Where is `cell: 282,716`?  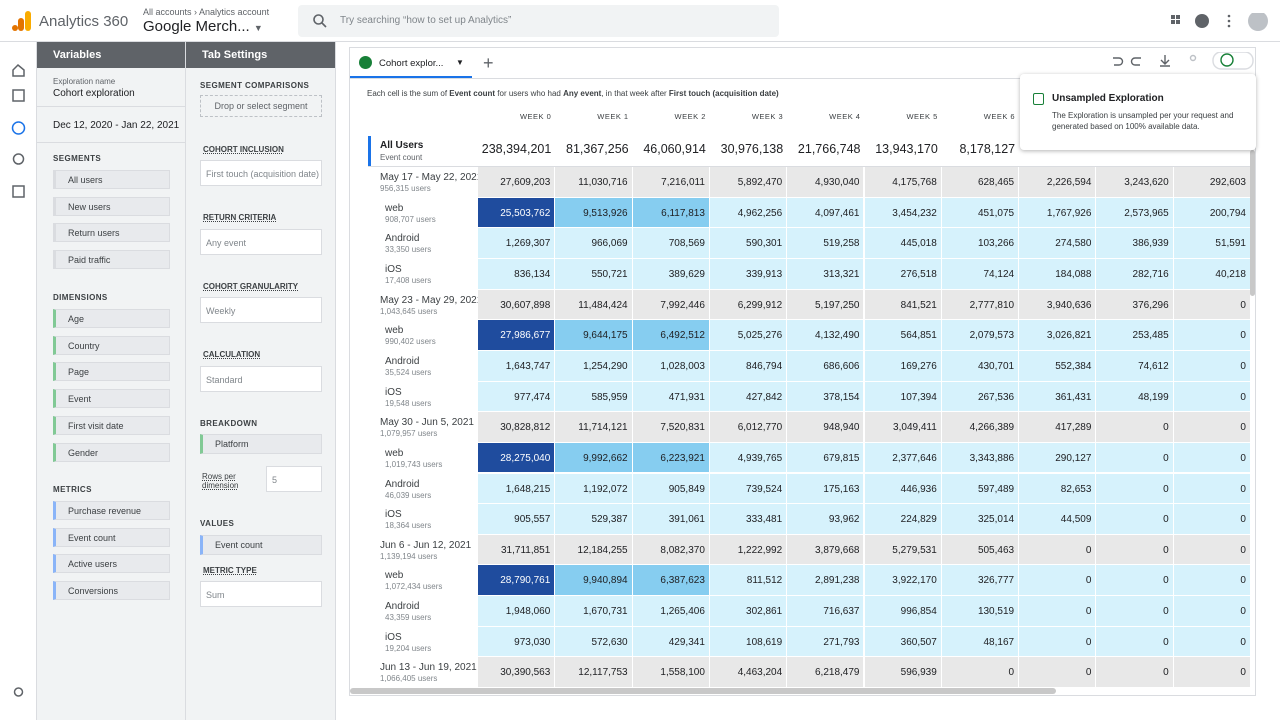 cell: 282,716 is located at coordinates (1134, 274).